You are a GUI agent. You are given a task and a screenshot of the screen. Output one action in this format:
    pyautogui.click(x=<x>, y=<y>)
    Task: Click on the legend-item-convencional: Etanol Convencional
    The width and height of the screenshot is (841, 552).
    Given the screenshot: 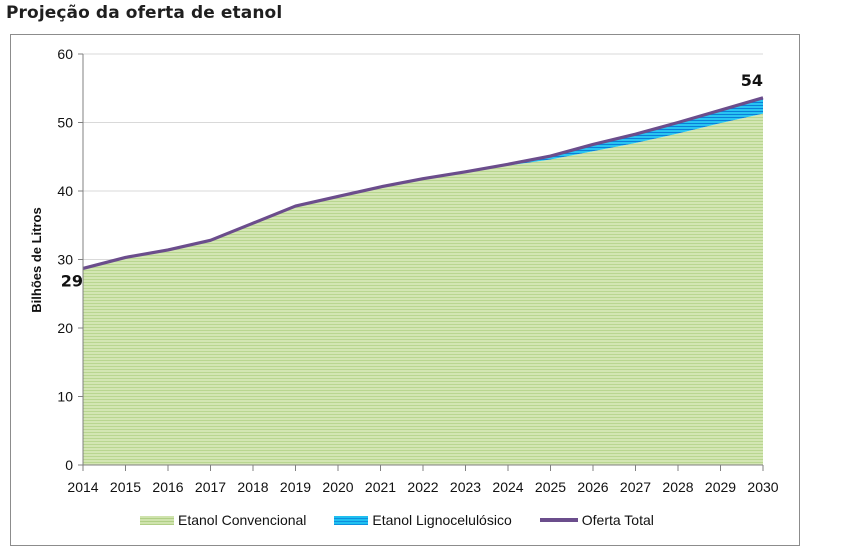 What is the action you would take?
    pyautogui.click(x=223, y=520)
    